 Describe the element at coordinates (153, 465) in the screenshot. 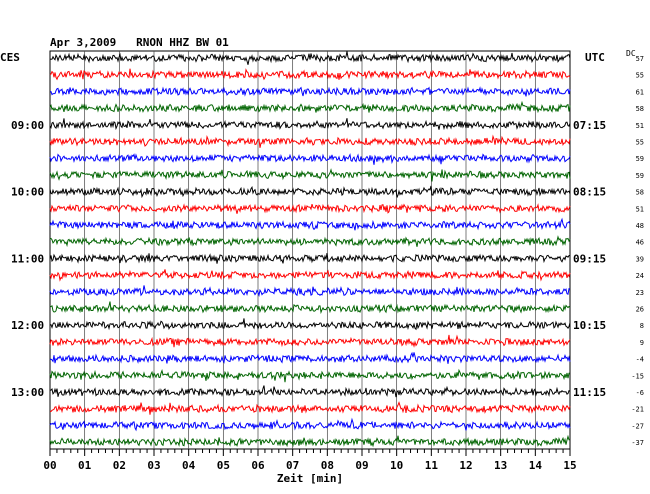

I see `x-tick-label: 03` at that location.